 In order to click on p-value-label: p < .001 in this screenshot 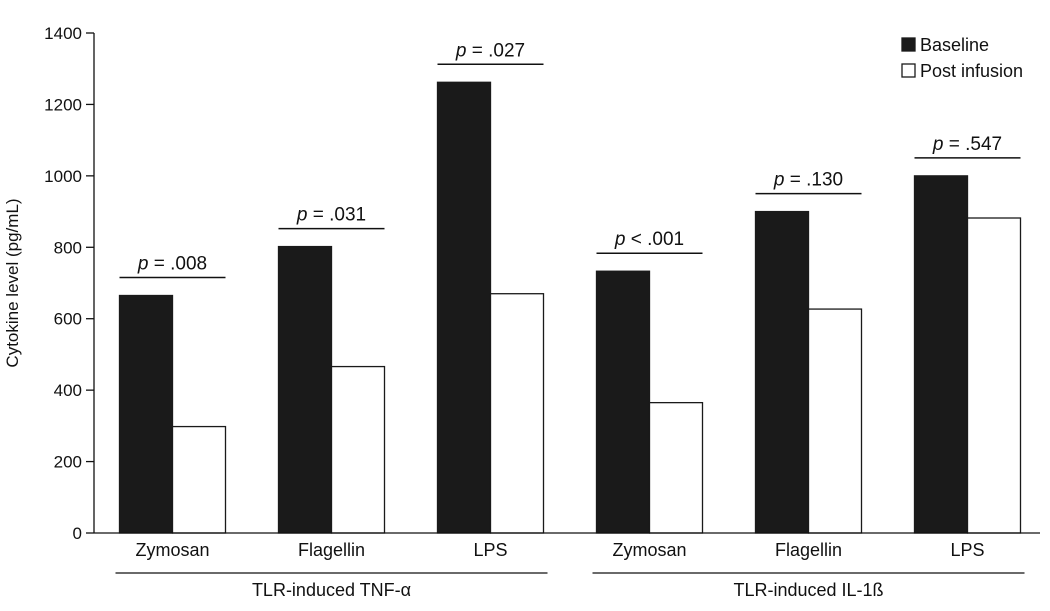, I will do `click(649, 239)`.